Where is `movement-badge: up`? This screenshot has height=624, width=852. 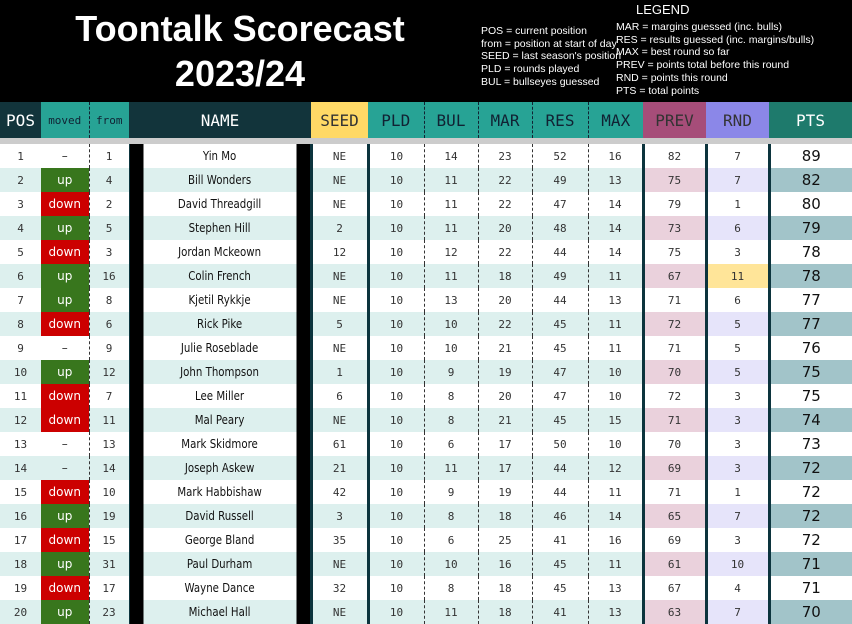
movement-badge: up is located at coordinates (65, 180).